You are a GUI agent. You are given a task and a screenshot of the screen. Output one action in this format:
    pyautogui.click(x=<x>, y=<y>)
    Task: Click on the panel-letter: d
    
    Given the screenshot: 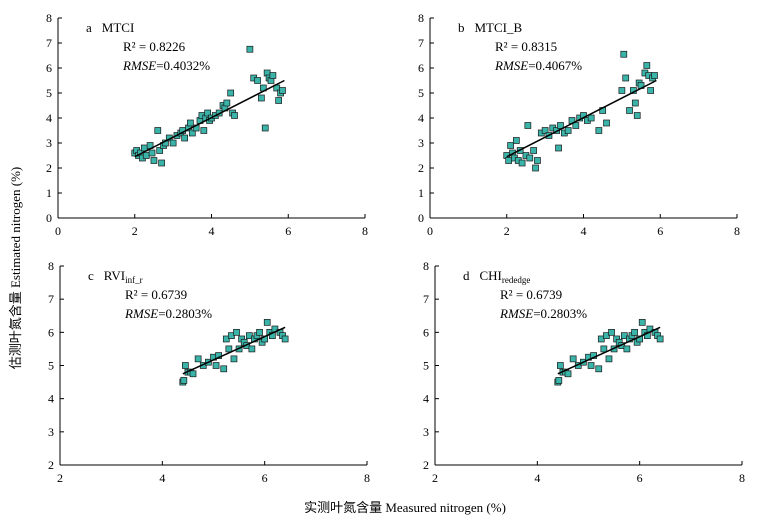 What is the action you would take?
    pyautogui.click(x=466, y=275)
    